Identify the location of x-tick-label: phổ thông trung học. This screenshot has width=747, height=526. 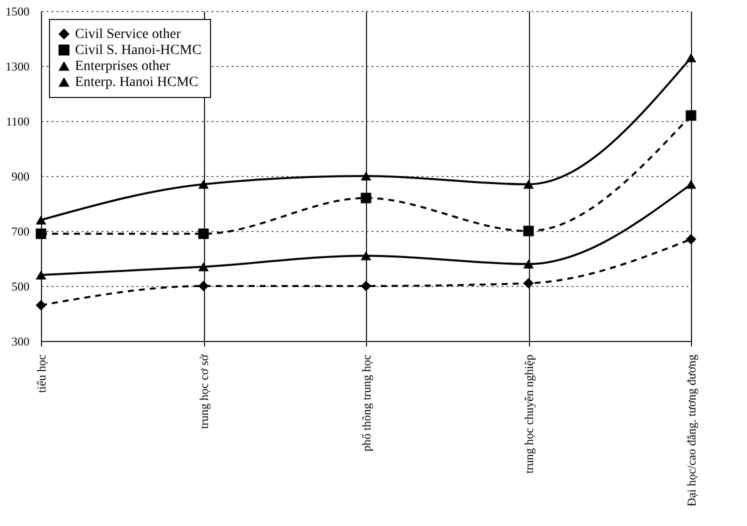
(367, 403).